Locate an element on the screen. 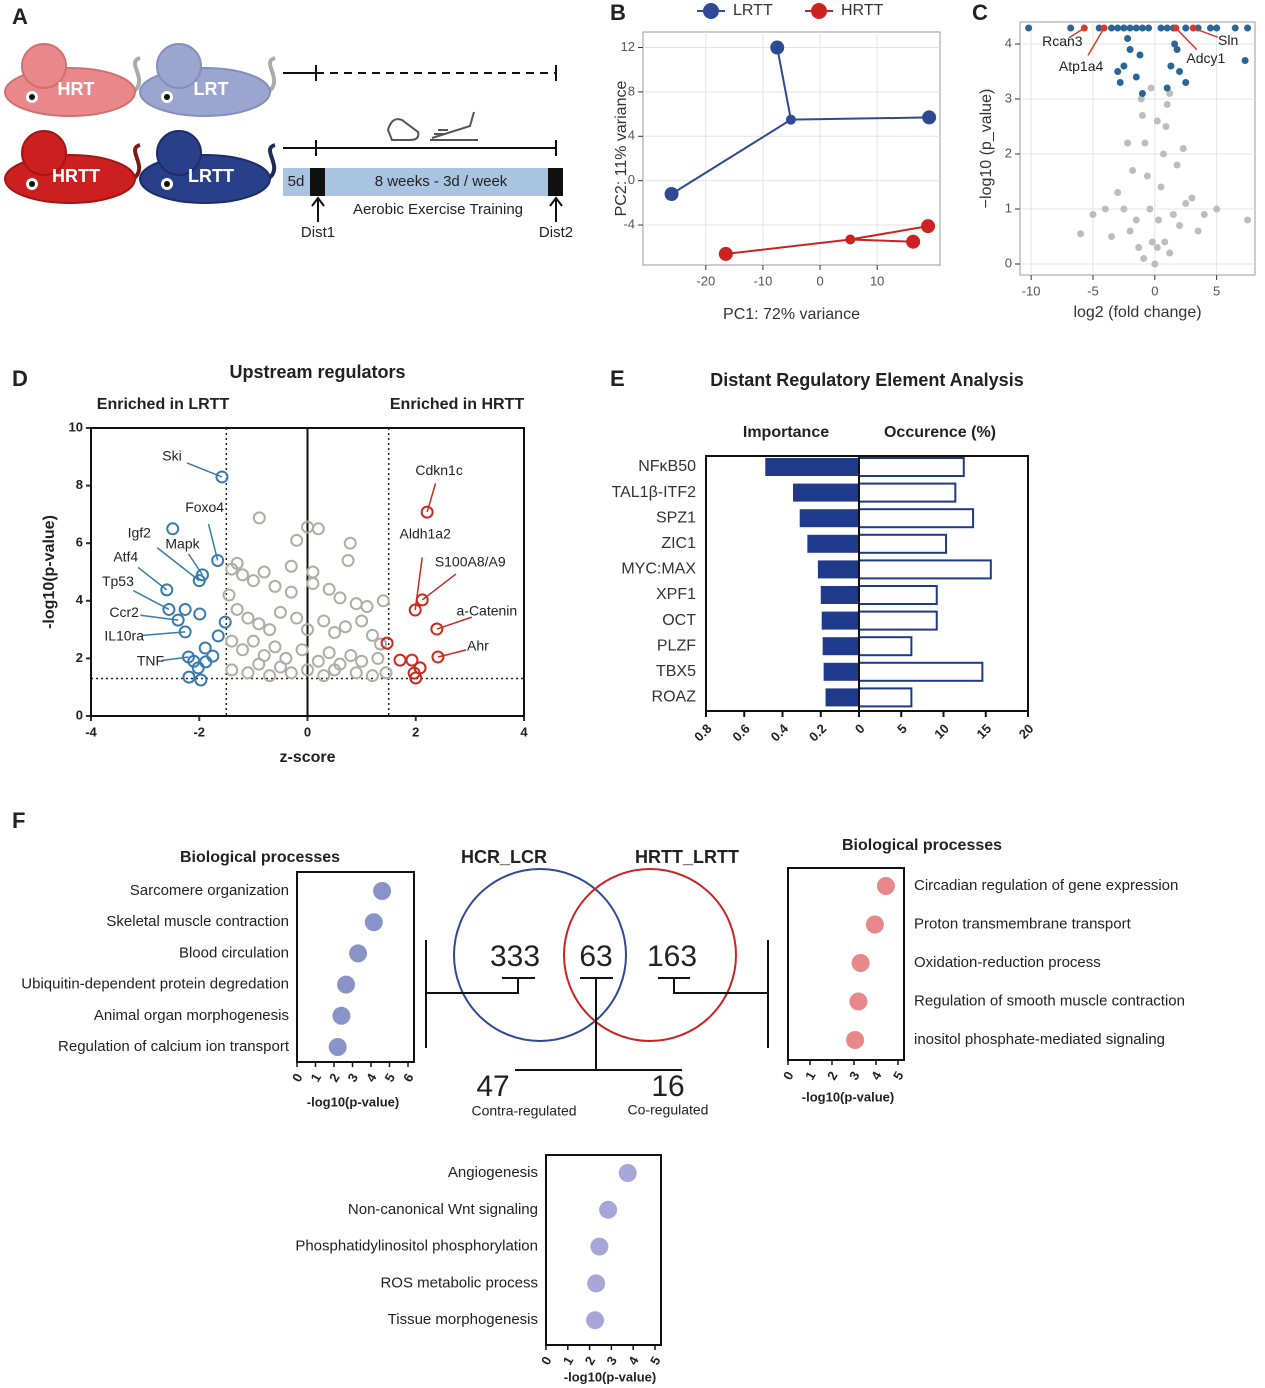 This screenshot has width=1265, height=1388. phase-label: 8 weeks - 3d / week is located at coordinates (441, 181).